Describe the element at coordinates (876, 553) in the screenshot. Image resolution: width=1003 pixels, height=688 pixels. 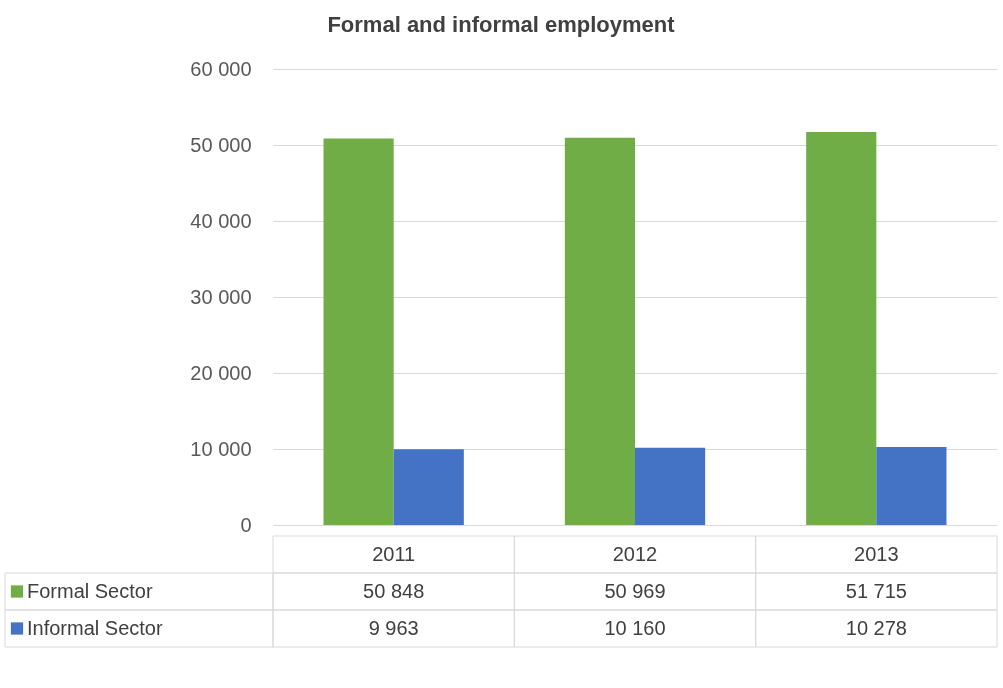
I see `x-tick-label: 2013` at that location.